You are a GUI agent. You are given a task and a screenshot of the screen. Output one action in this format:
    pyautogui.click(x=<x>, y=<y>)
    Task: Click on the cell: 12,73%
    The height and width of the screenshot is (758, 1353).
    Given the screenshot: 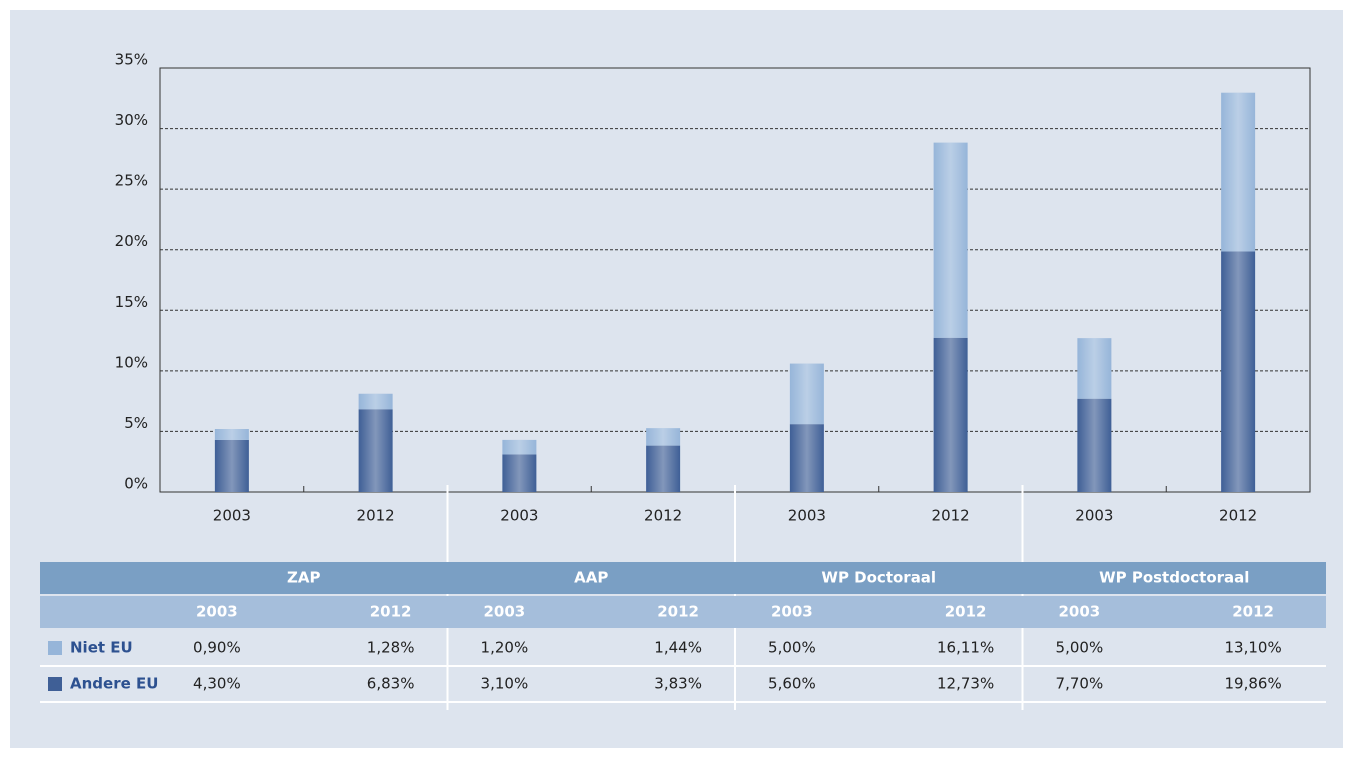 What is the action you would take?
    pyautogui.click(x=965, y=684)
    